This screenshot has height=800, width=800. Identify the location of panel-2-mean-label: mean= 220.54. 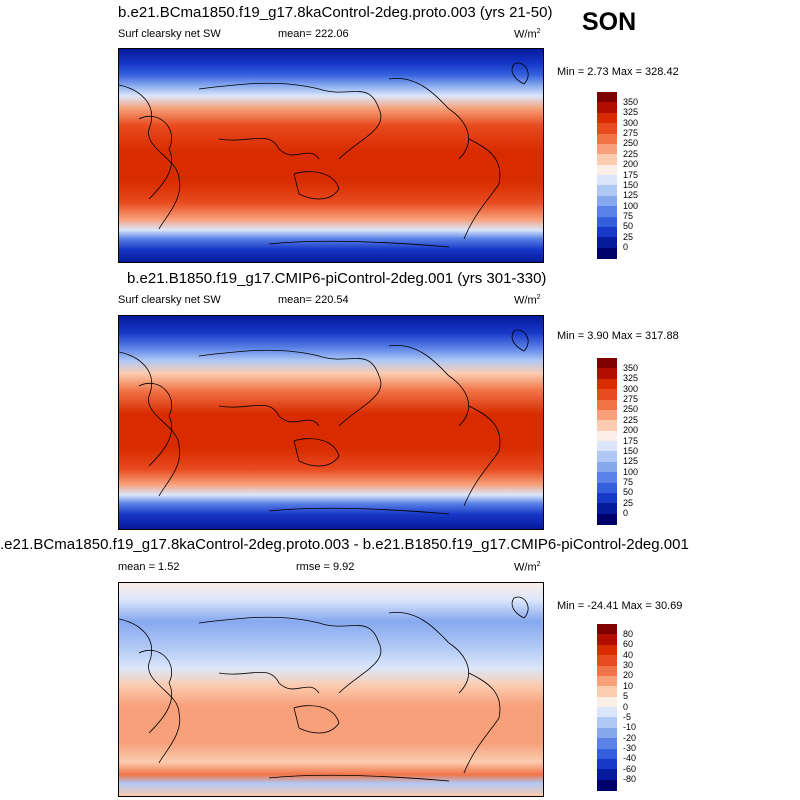
(313, 300).